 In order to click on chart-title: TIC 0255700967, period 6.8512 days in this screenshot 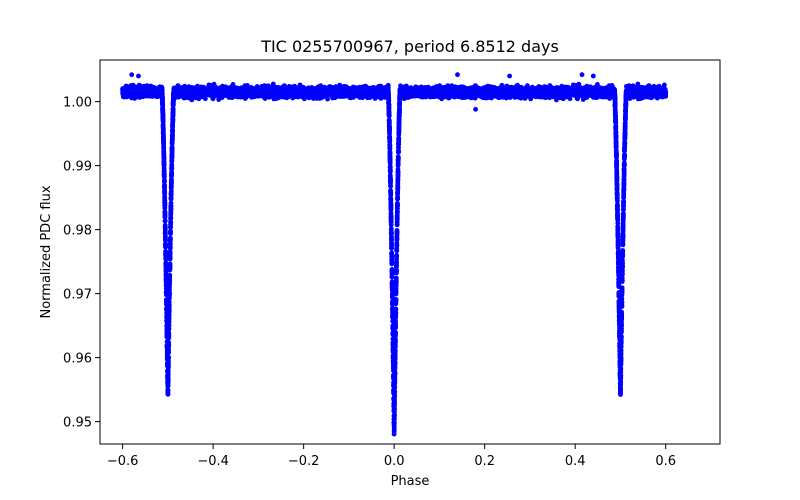, I will do `click(409, 46)`.